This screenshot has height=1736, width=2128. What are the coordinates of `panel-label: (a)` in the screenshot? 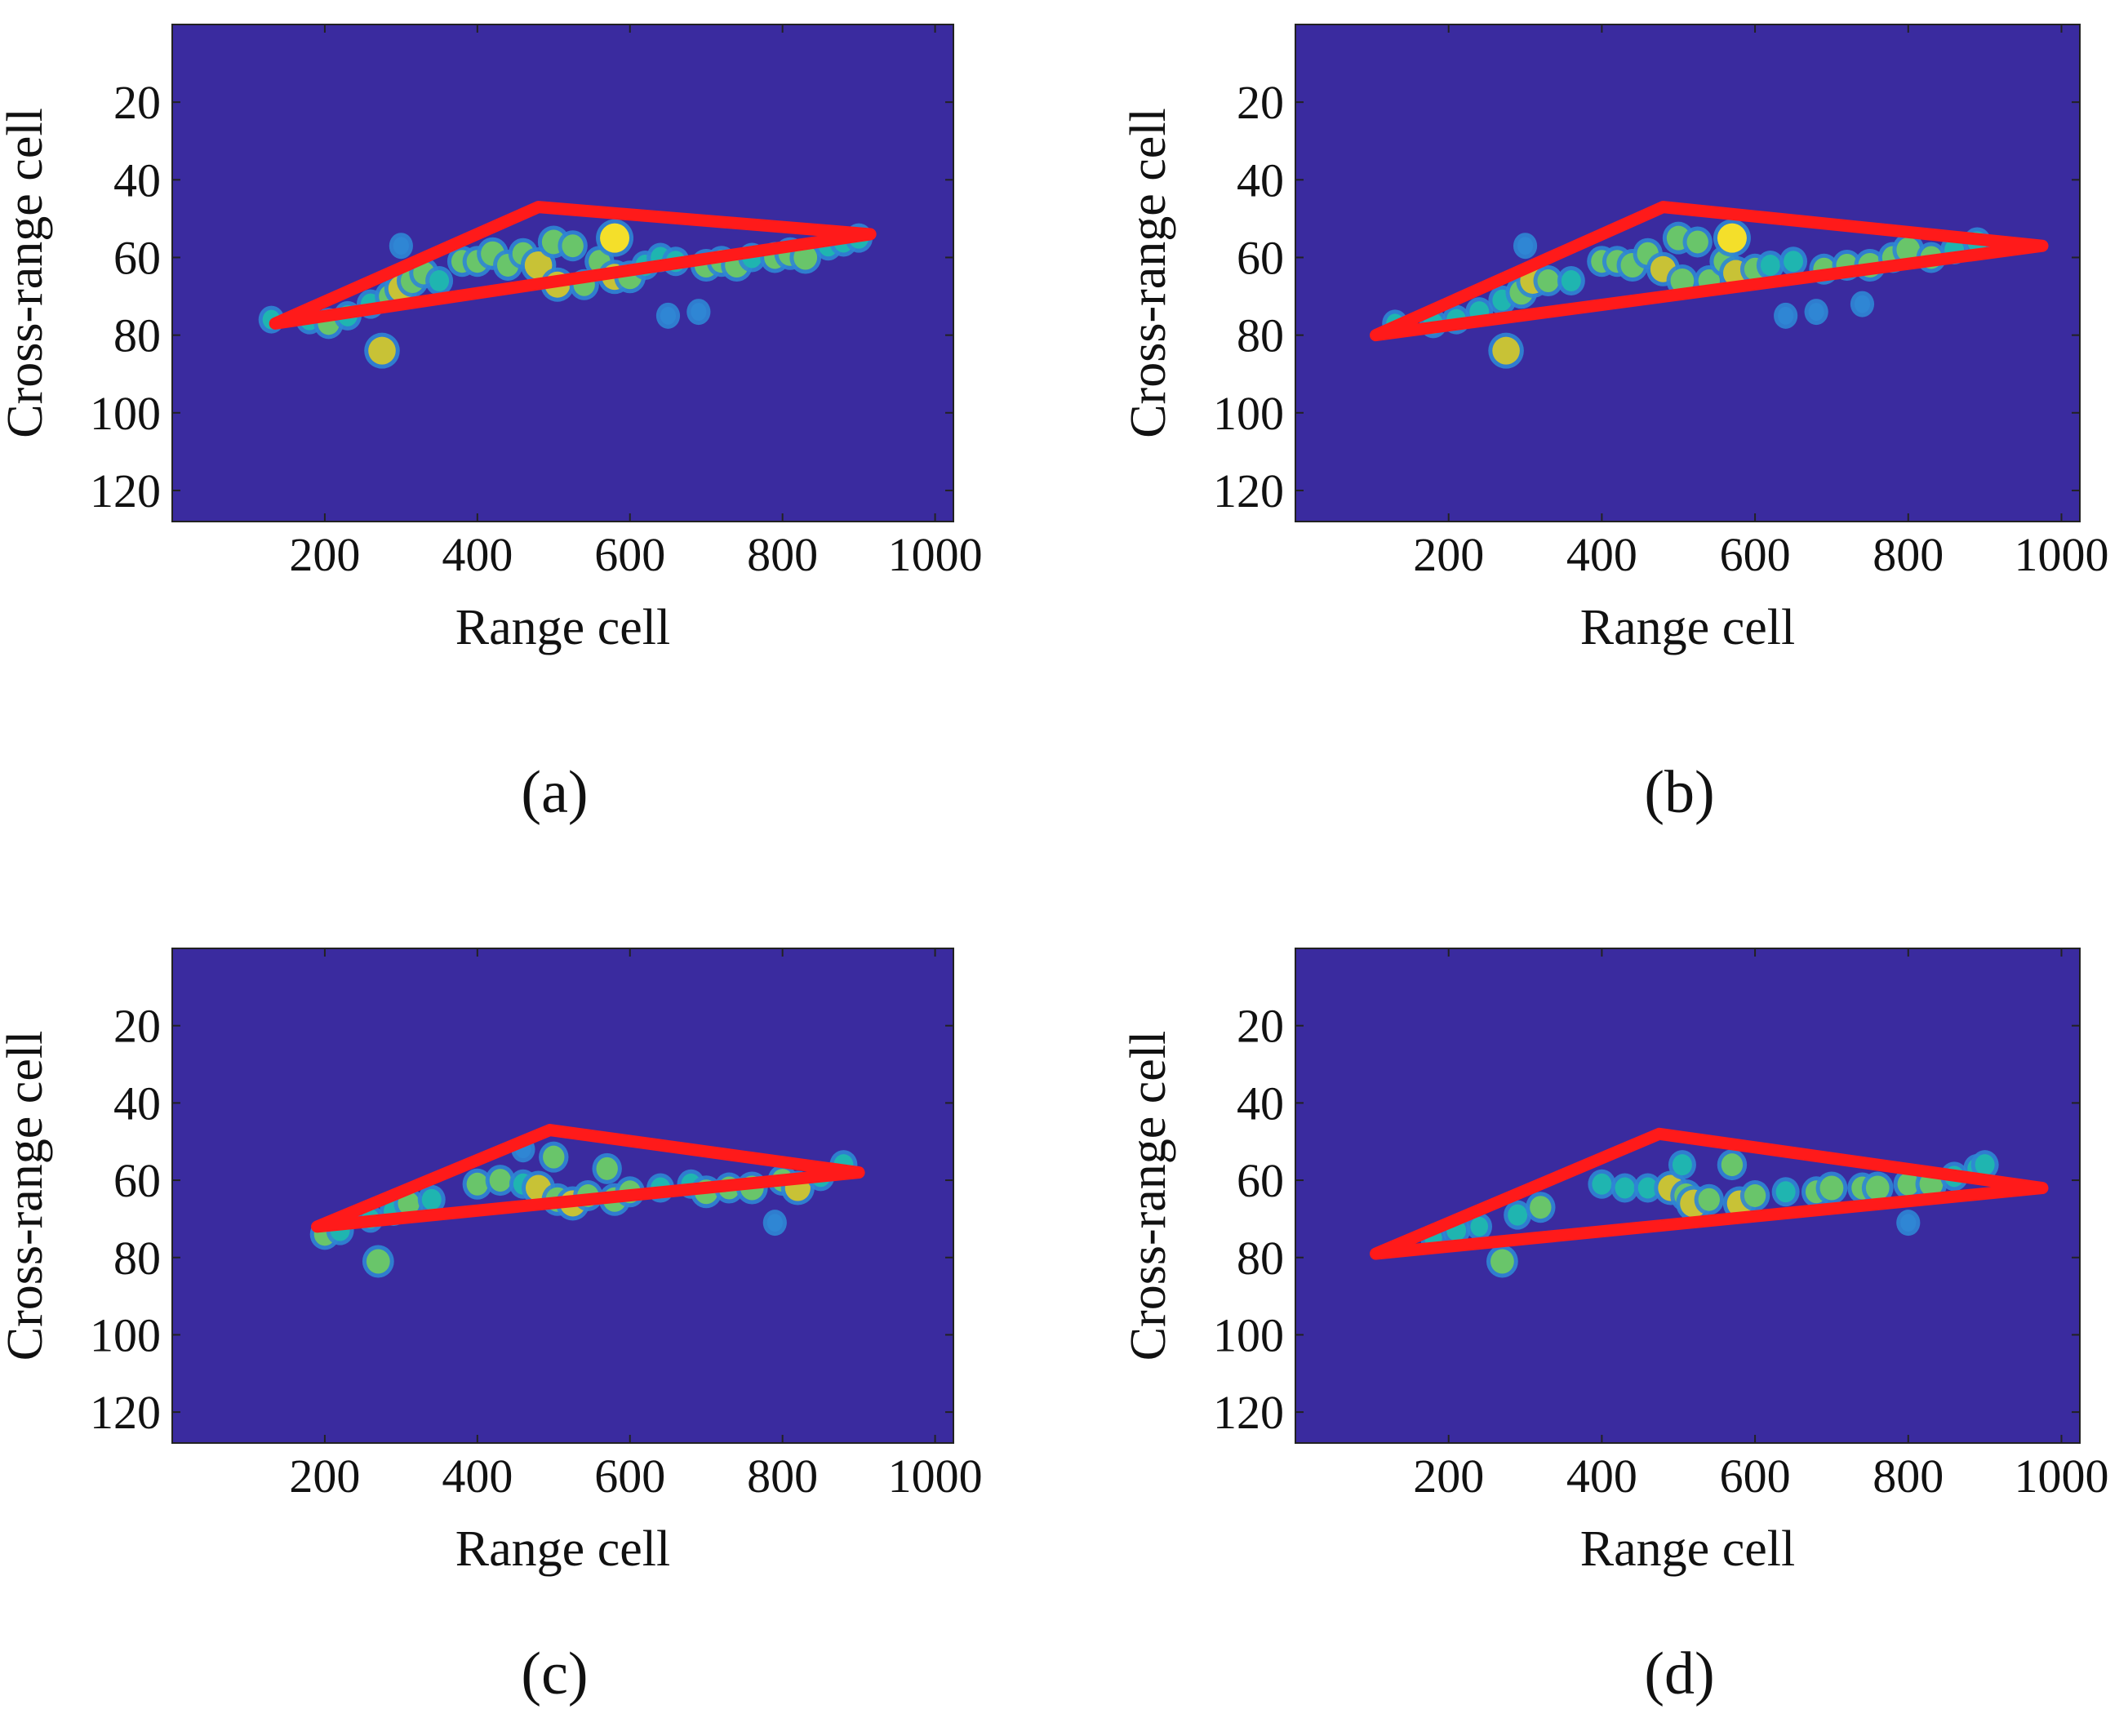 It's located at (555, 792).